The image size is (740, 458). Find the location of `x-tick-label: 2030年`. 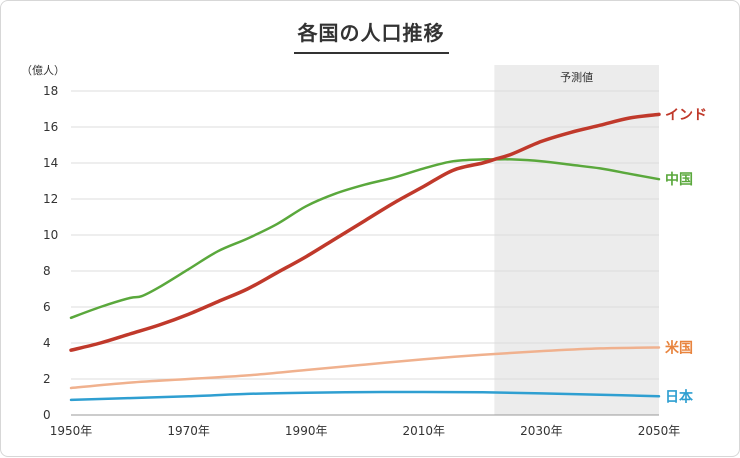

x-tick-label: 2030年 is located at coordinates (541, 431).